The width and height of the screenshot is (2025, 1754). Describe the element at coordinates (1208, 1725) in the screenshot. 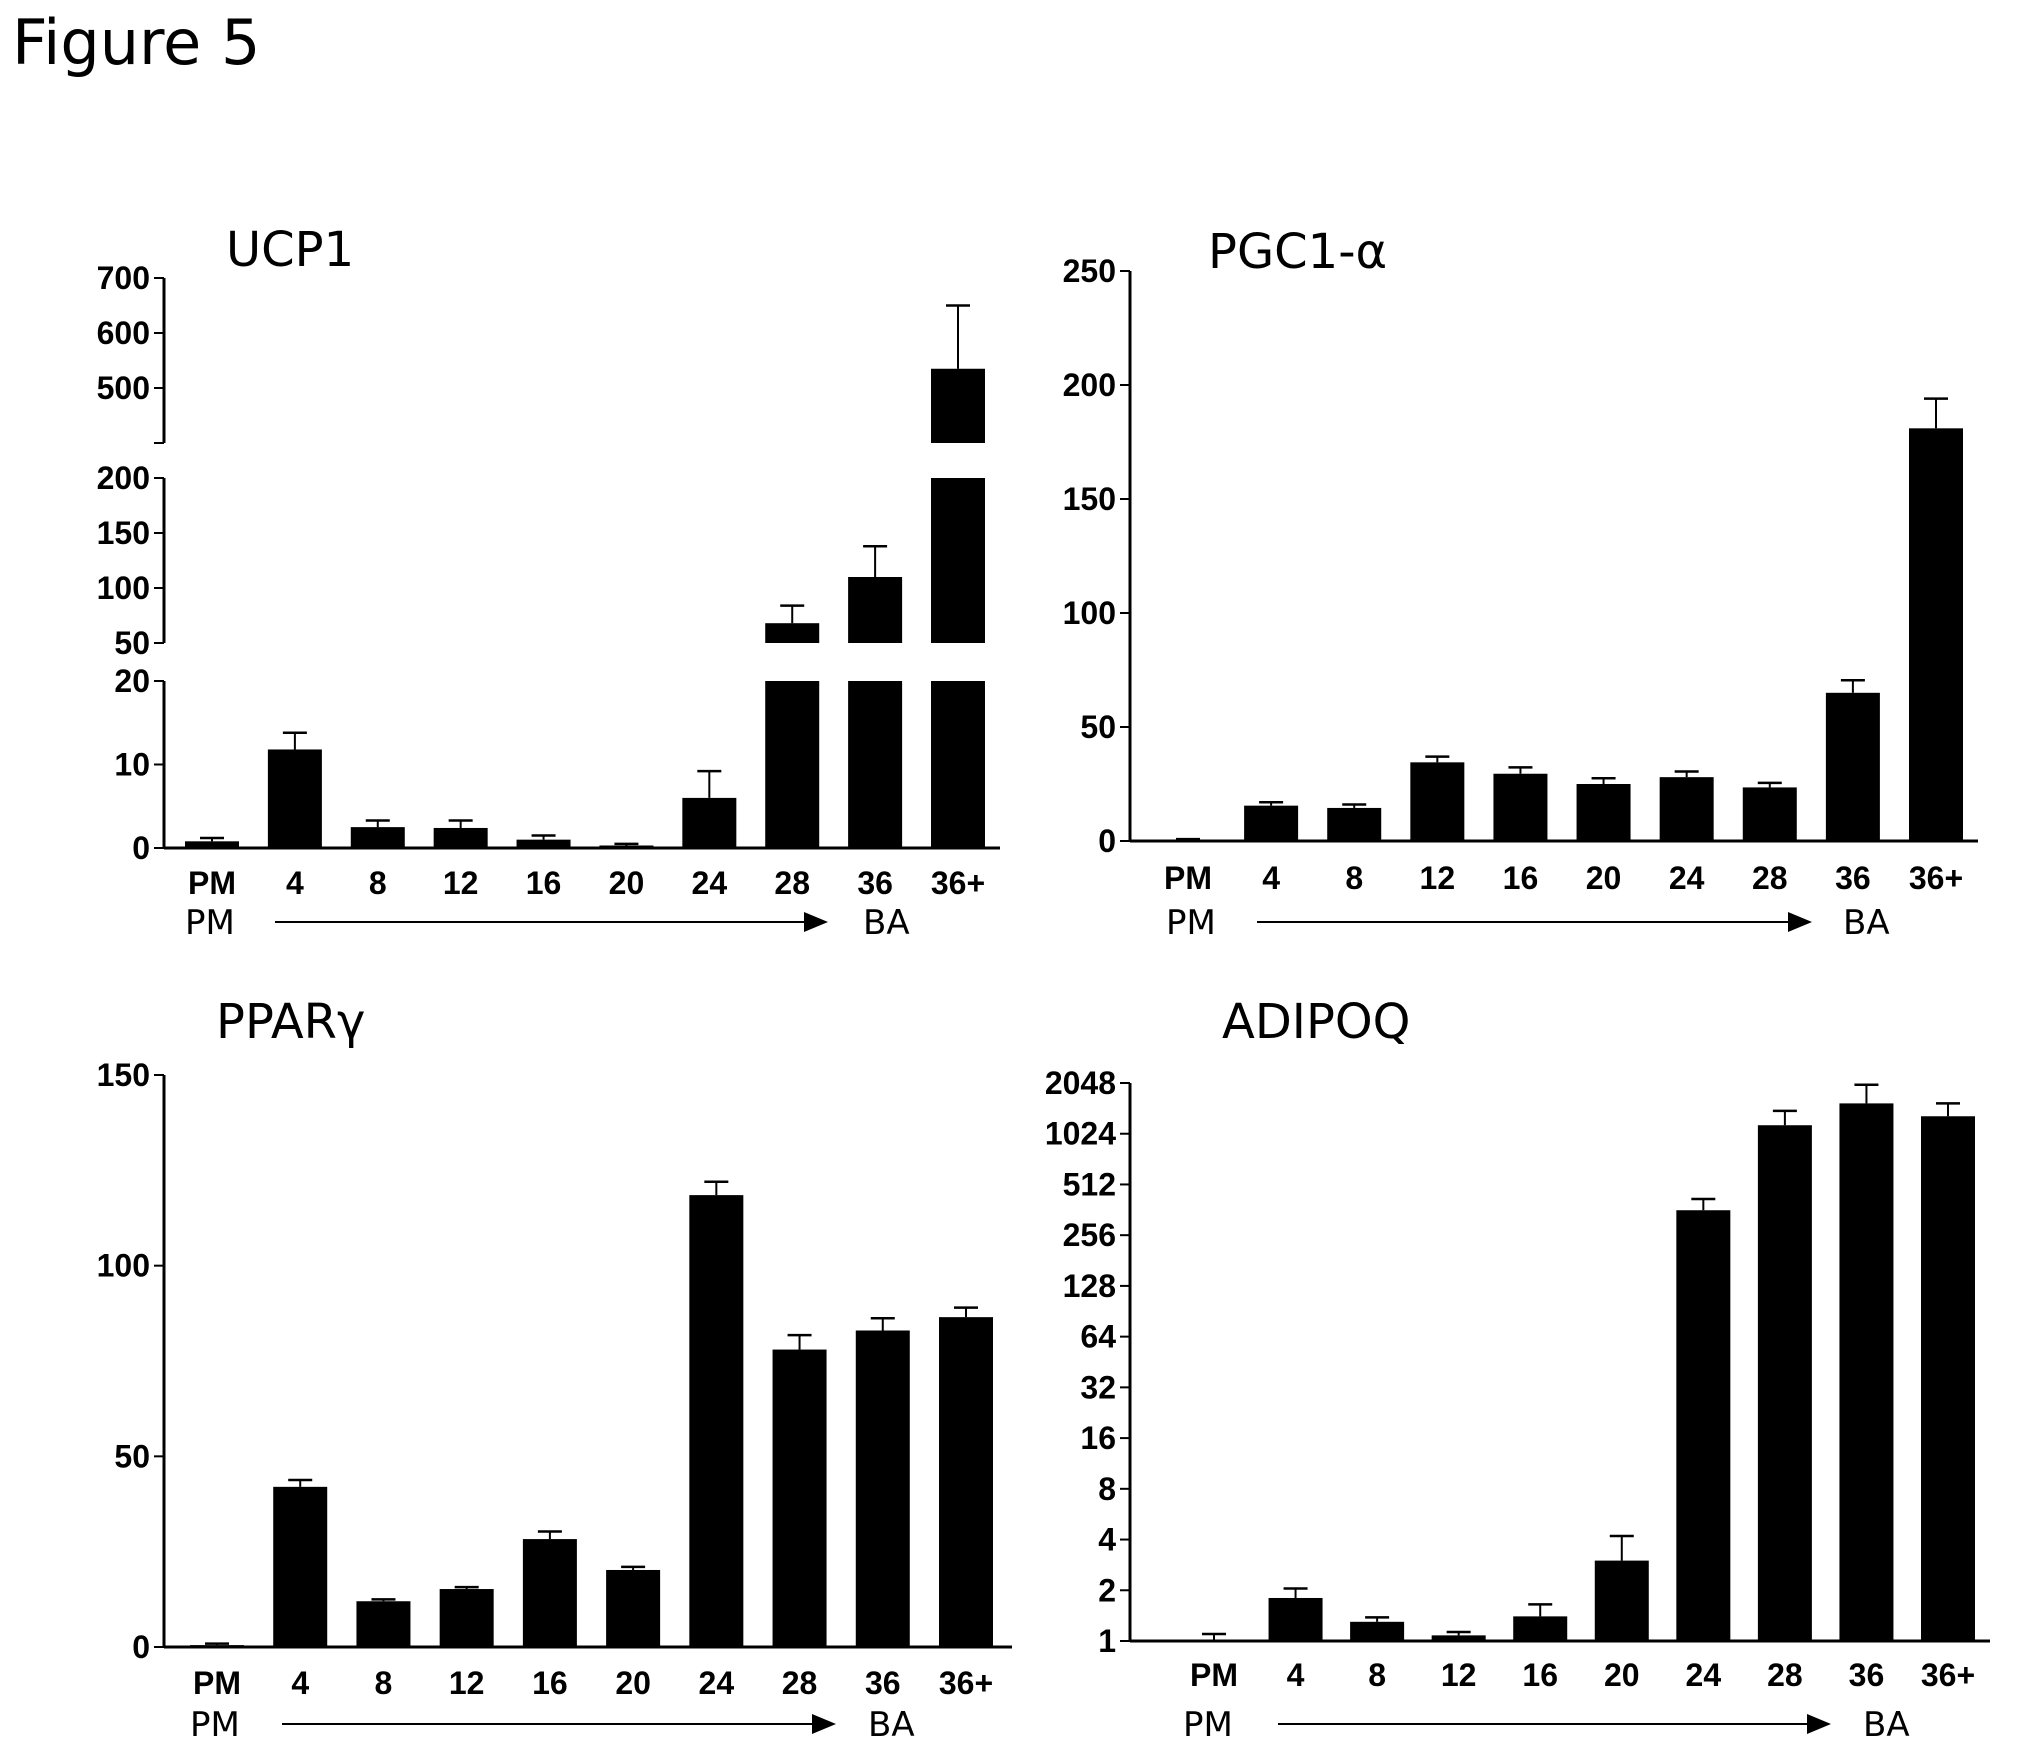

I see `arrow-start-label: PM` at that location.